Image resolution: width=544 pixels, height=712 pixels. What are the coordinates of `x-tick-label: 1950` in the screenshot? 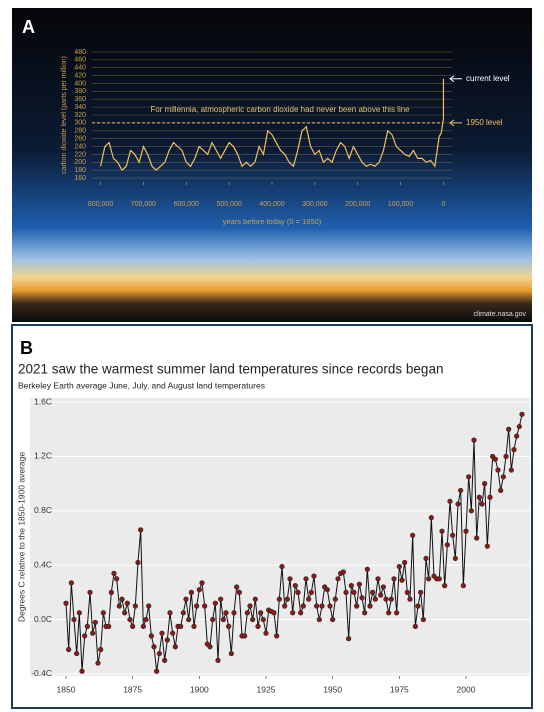 It's located at (332, 689).